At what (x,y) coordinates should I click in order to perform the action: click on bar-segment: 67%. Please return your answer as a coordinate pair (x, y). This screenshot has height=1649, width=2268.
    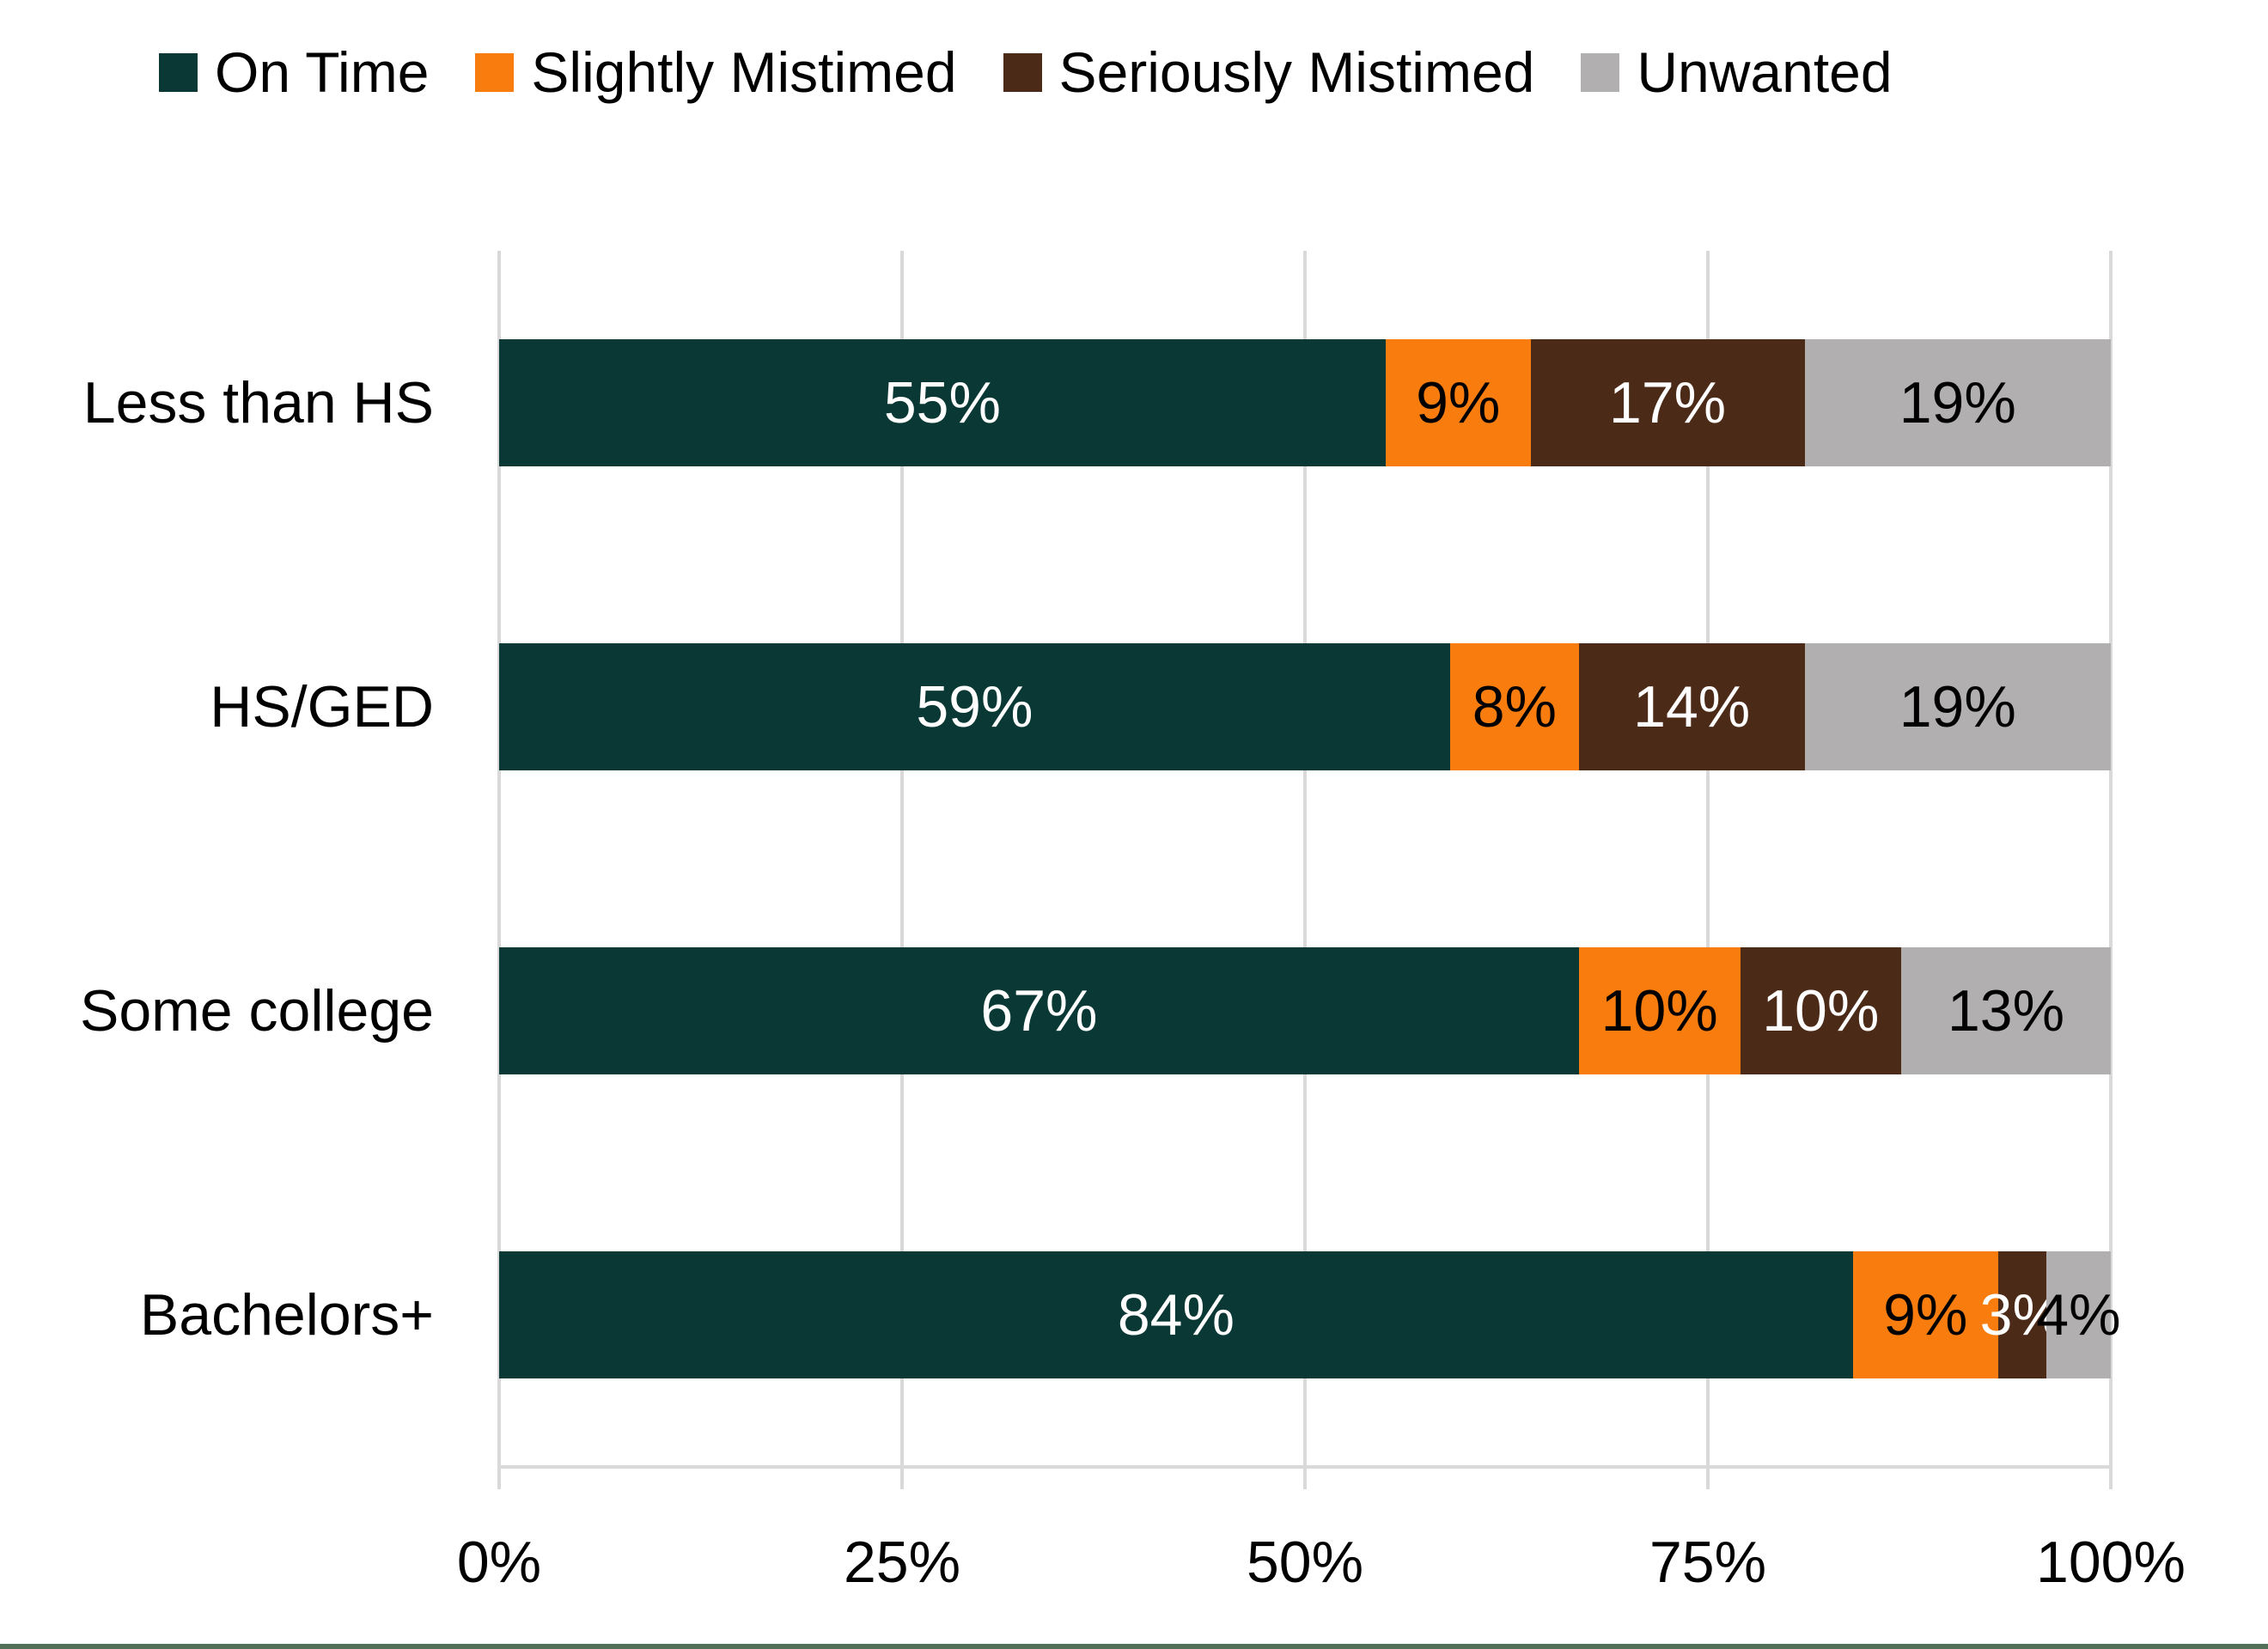
    Looking at the image, I should click on (1039, 1011).